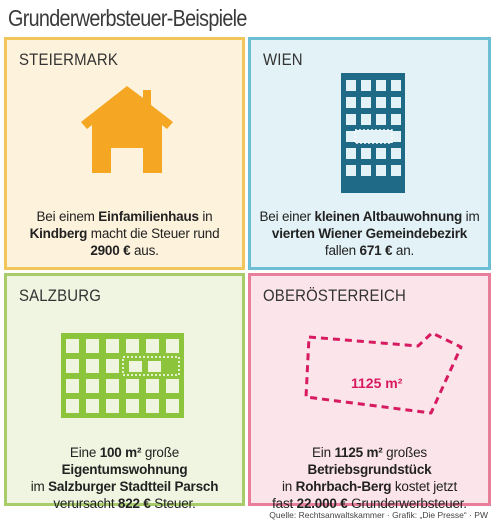 The image size is (494, 525). Describe the element at coordinates (58, 233) in the screenshot. I see `highlight-location: Kindberg` at that location.